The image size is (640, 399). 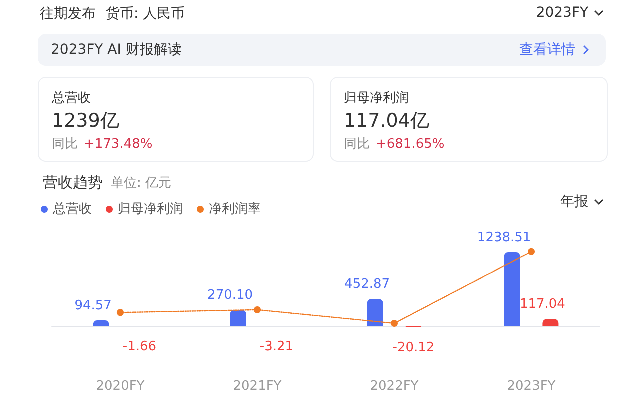 What do you see at coordinates (68, 14) in the screenshot?
I see `text: 往期发布` at bounding box center [68, 14].